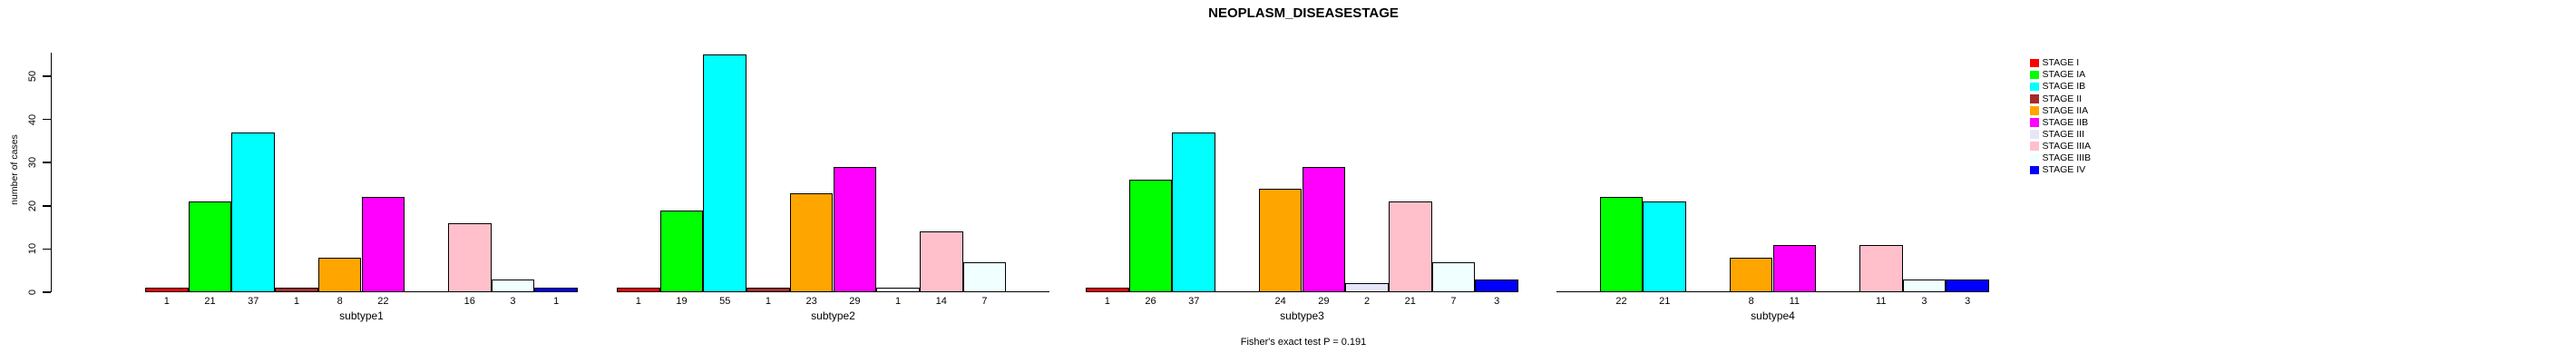 This screenshot has height=363, width=2576. I want to click on bar-subtype2-stage-iia, so click(811, 242).